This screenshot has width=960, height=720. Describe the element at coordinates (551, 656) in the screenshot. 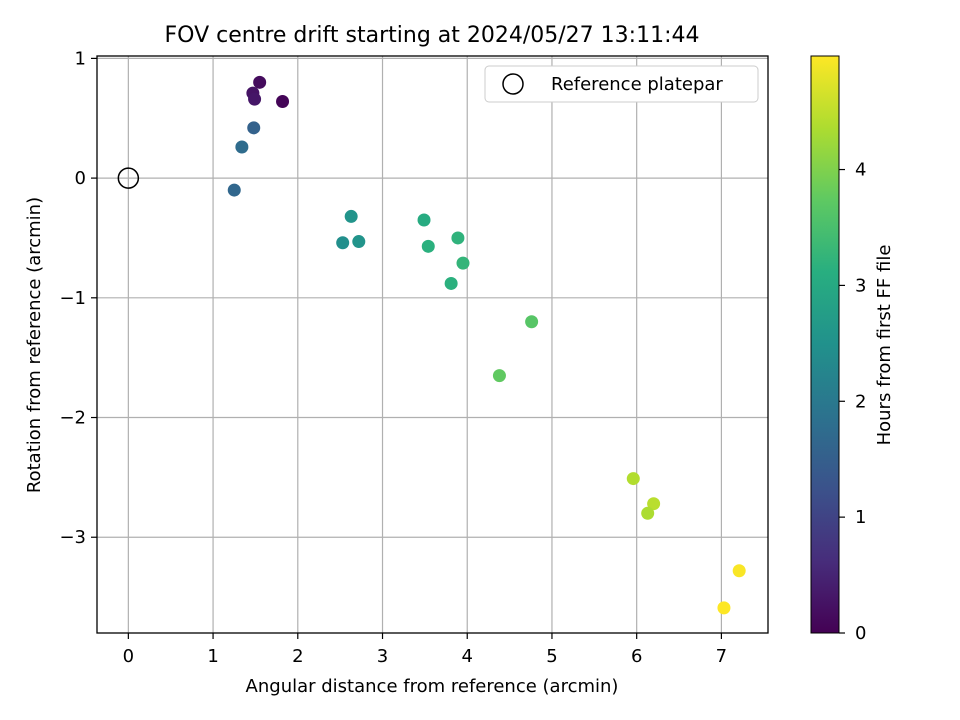

I see `x-tick-label: 5` at that location.